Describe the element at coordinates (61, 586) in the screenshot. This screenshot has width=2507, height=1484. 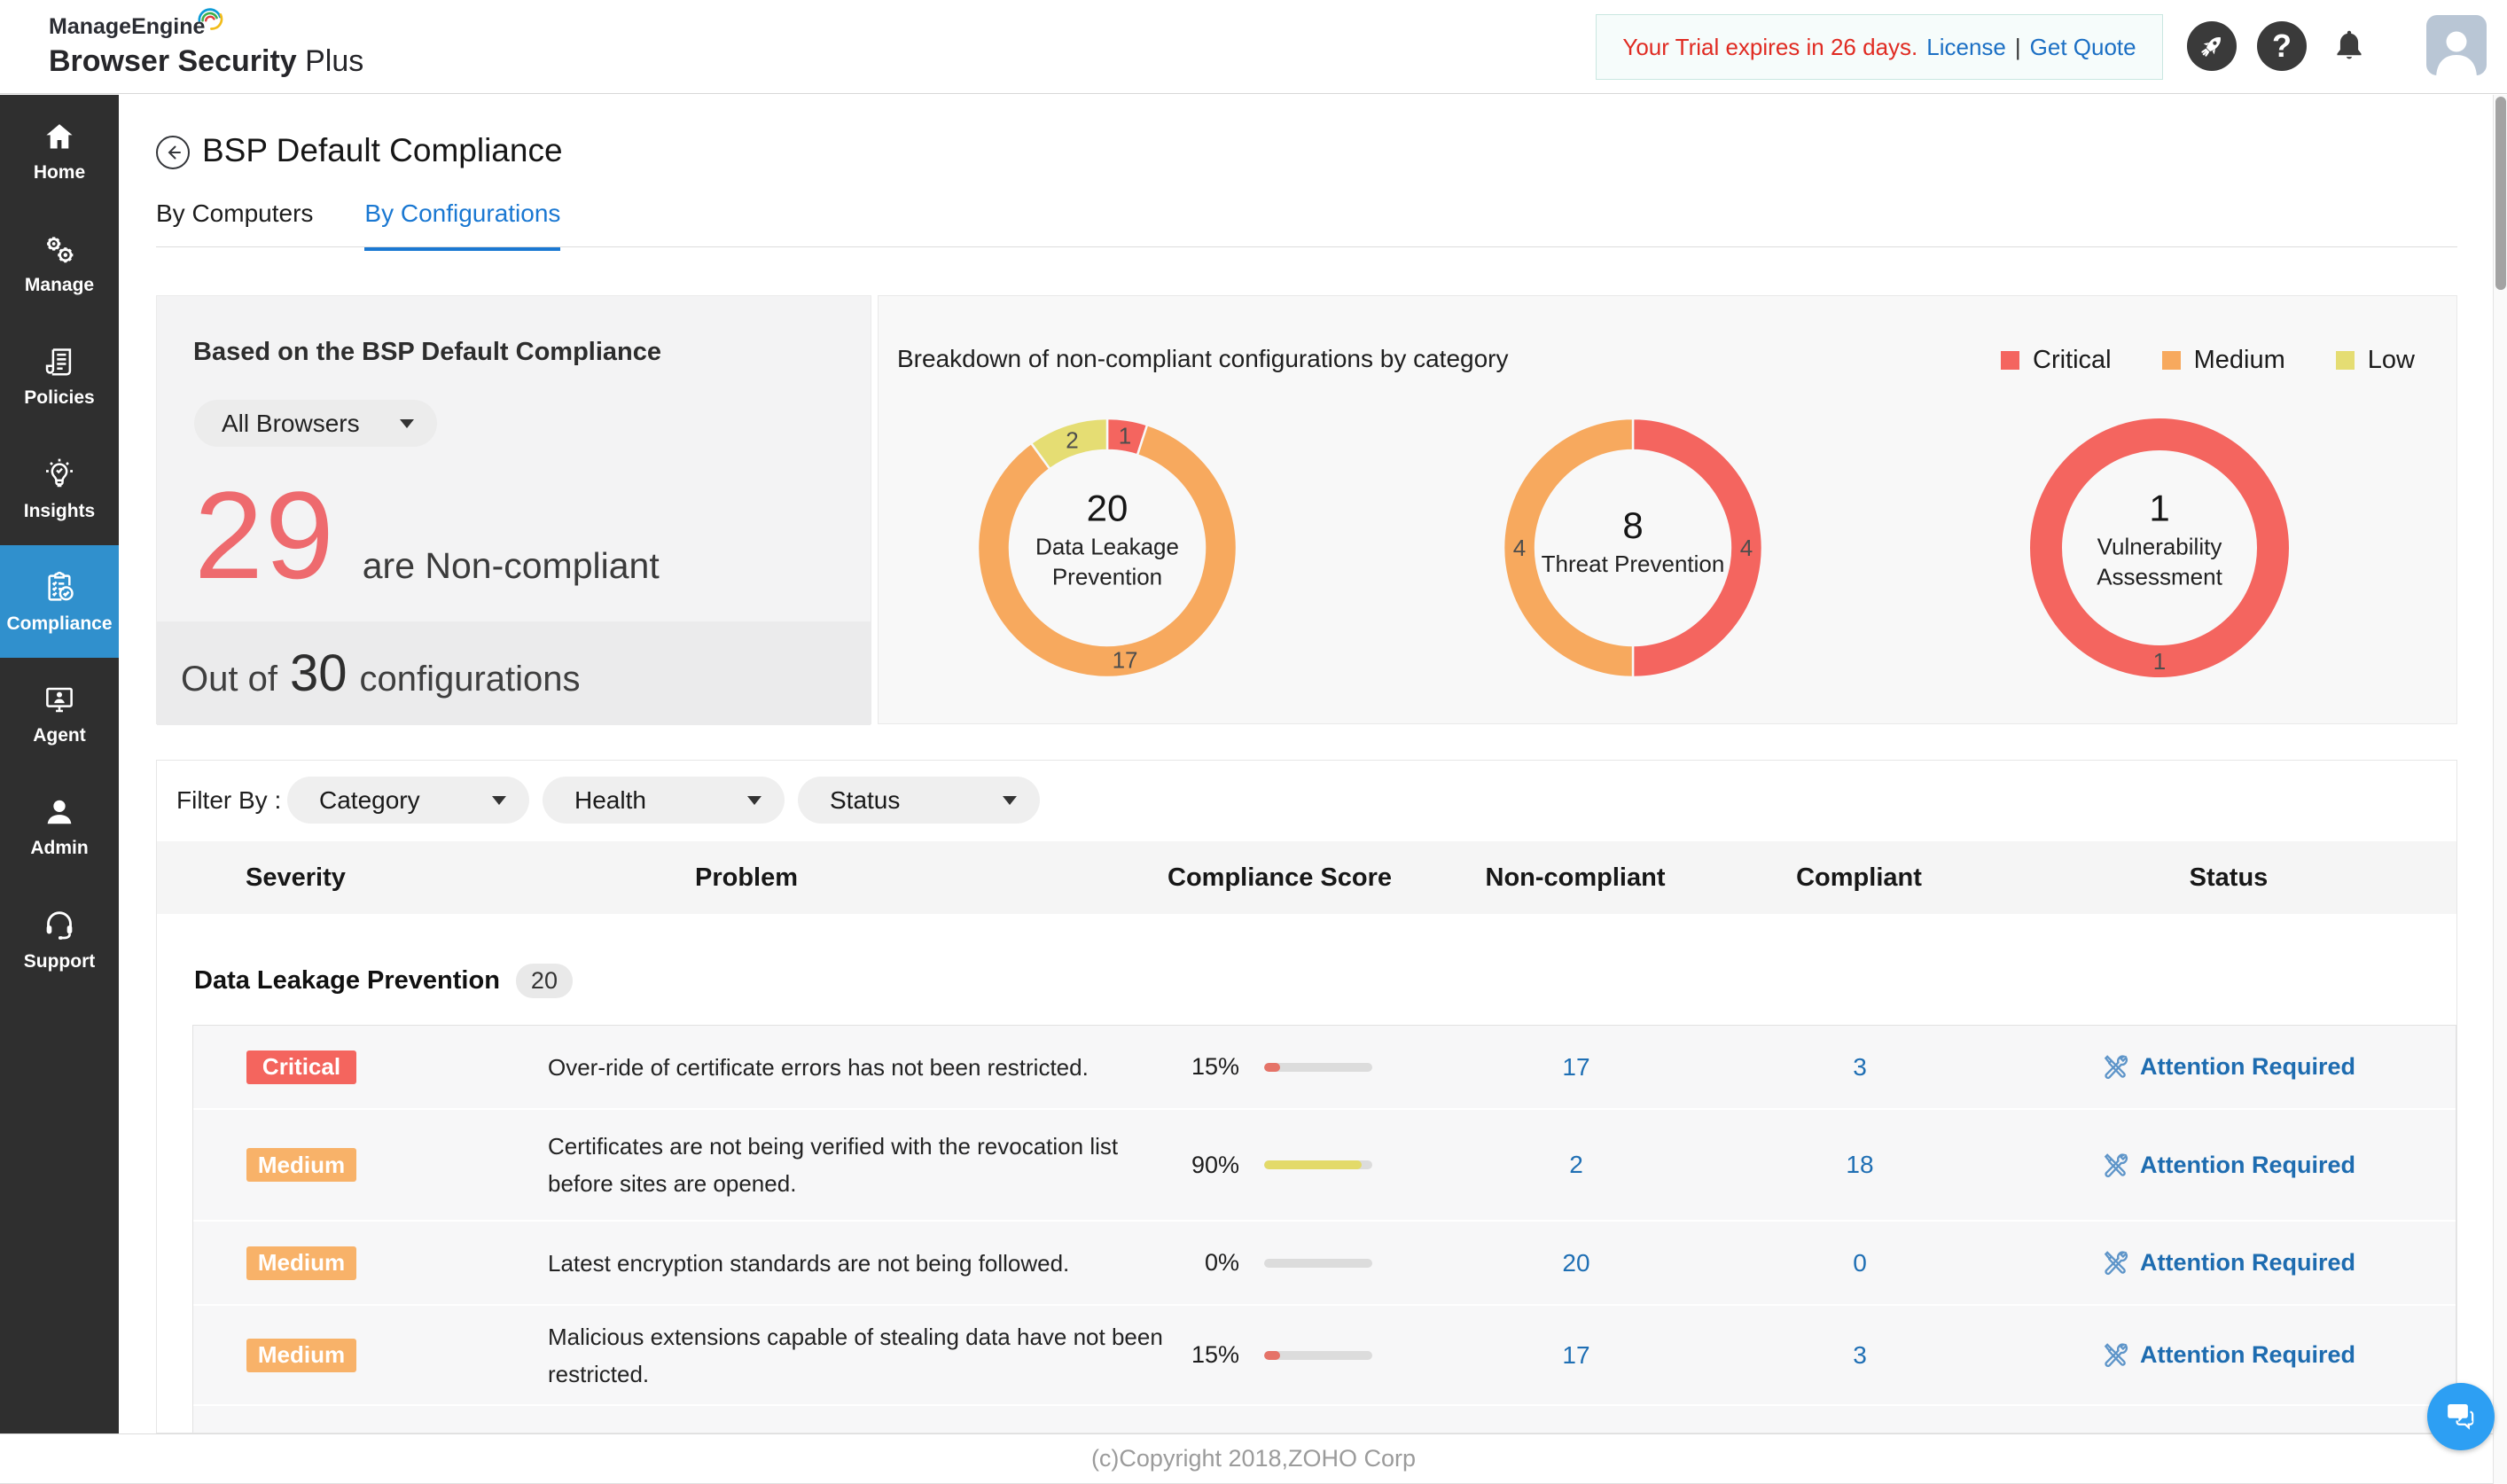
I see `compliance-icon` at that location.